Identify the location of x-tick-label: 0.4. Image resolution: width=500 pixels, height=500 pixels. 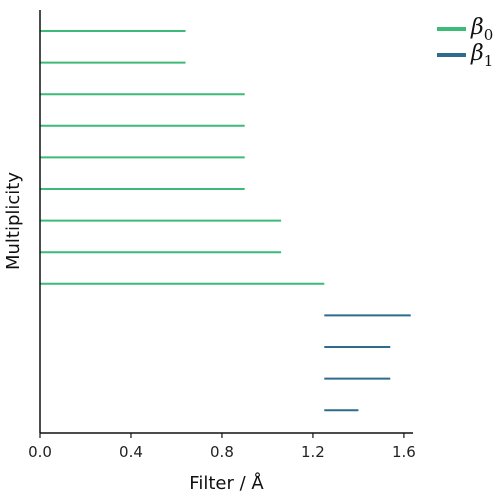
(131, 452).